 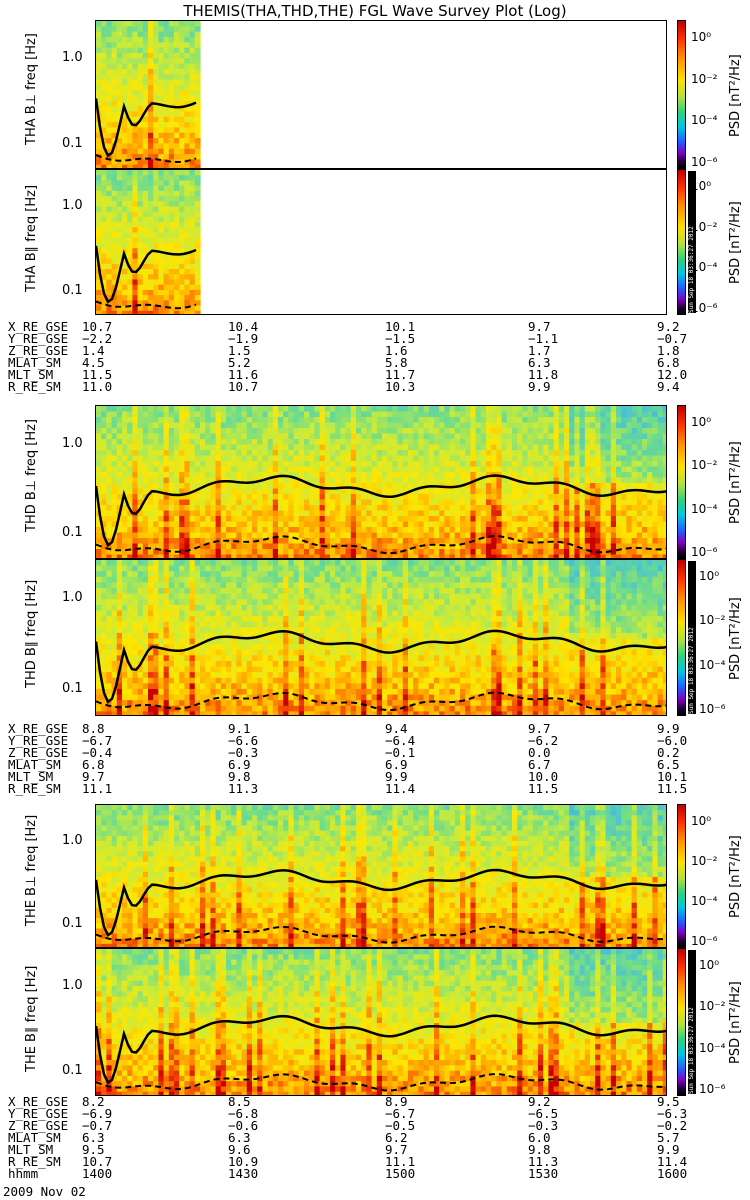 What do you see at coordinates (400, 374) in the screenshot?
I see `orbit-value: 11.7` at bounding box center [400, 374].